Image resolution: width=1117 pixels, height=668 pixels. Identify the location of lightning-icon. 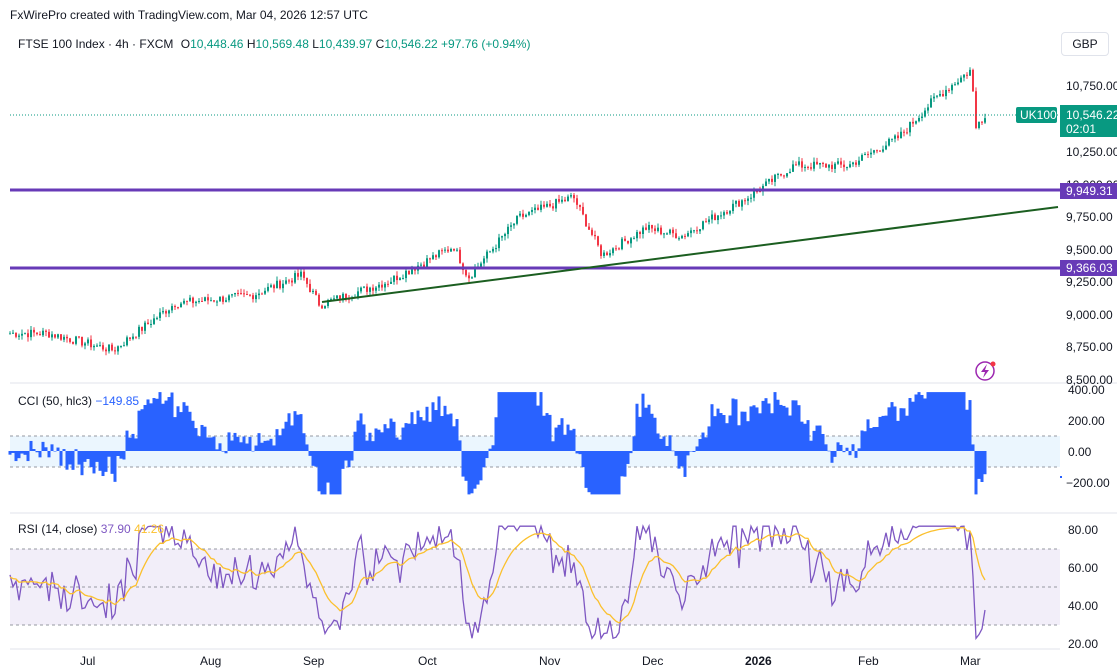
(985, 371).